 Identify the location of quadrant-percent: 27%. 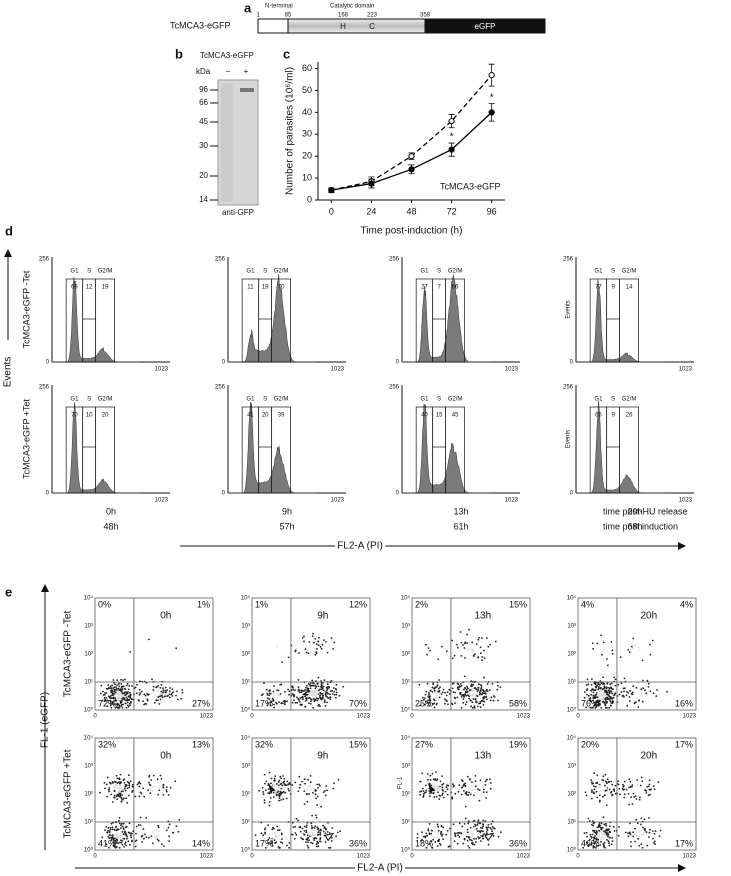
(424, 744).